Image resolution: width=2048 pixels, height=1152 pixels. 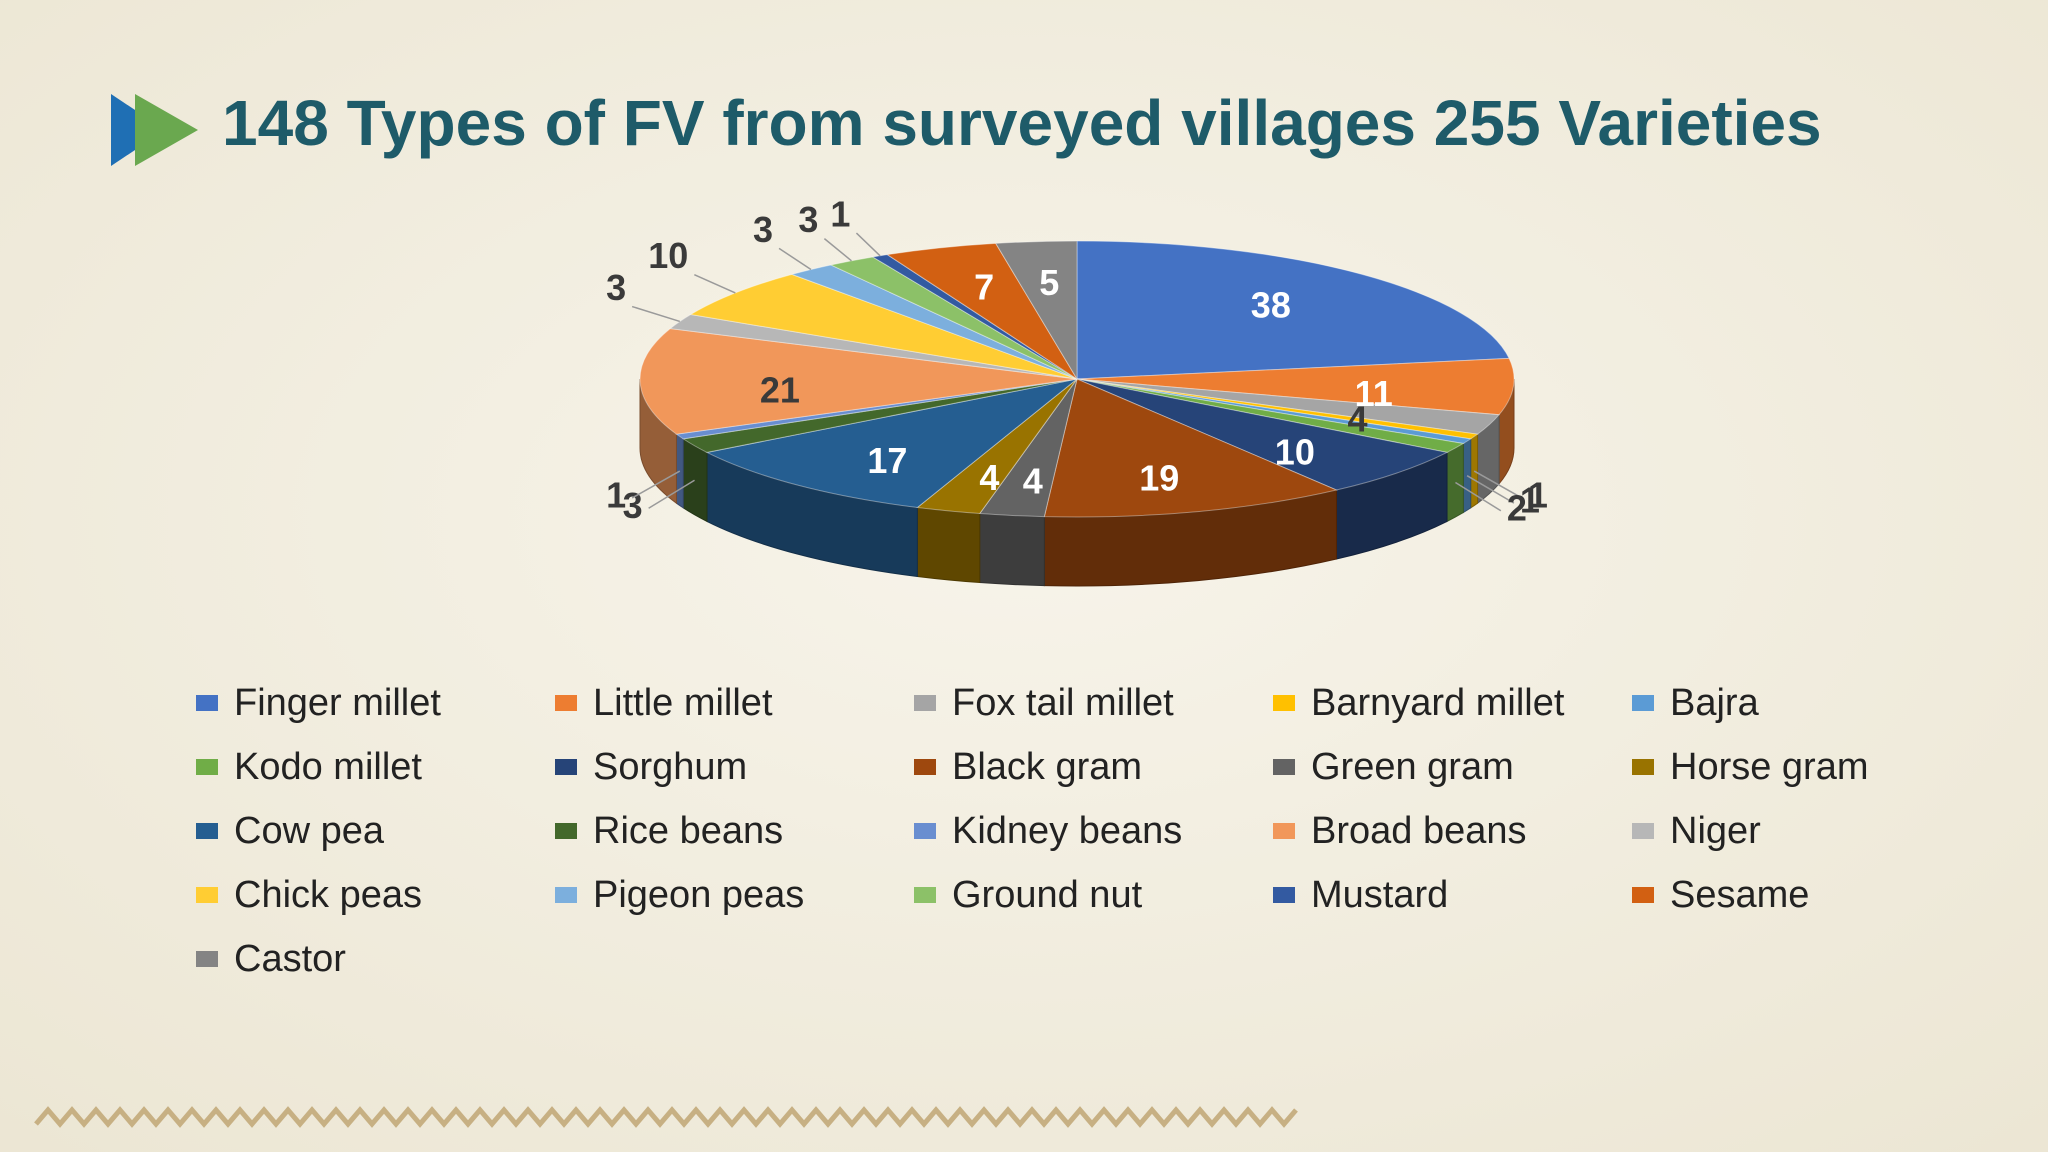 What do you see at coordinates (328, 895) in the screenshot?
I see `legend-label: Chick peas` at bounding box center [328, 895].